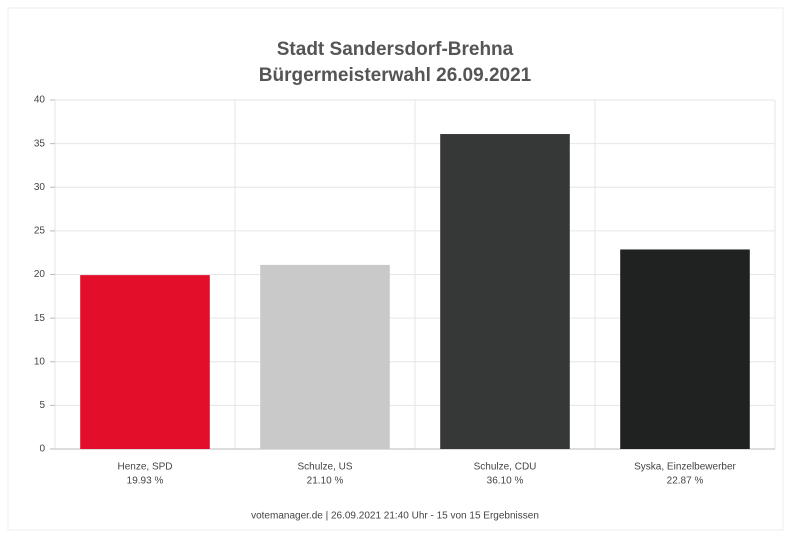 This screenshot has width=791, height=538. Describe the element at coordinates (505, 481) in the screenshot. I see `value-label: 36.10 %` at that location.